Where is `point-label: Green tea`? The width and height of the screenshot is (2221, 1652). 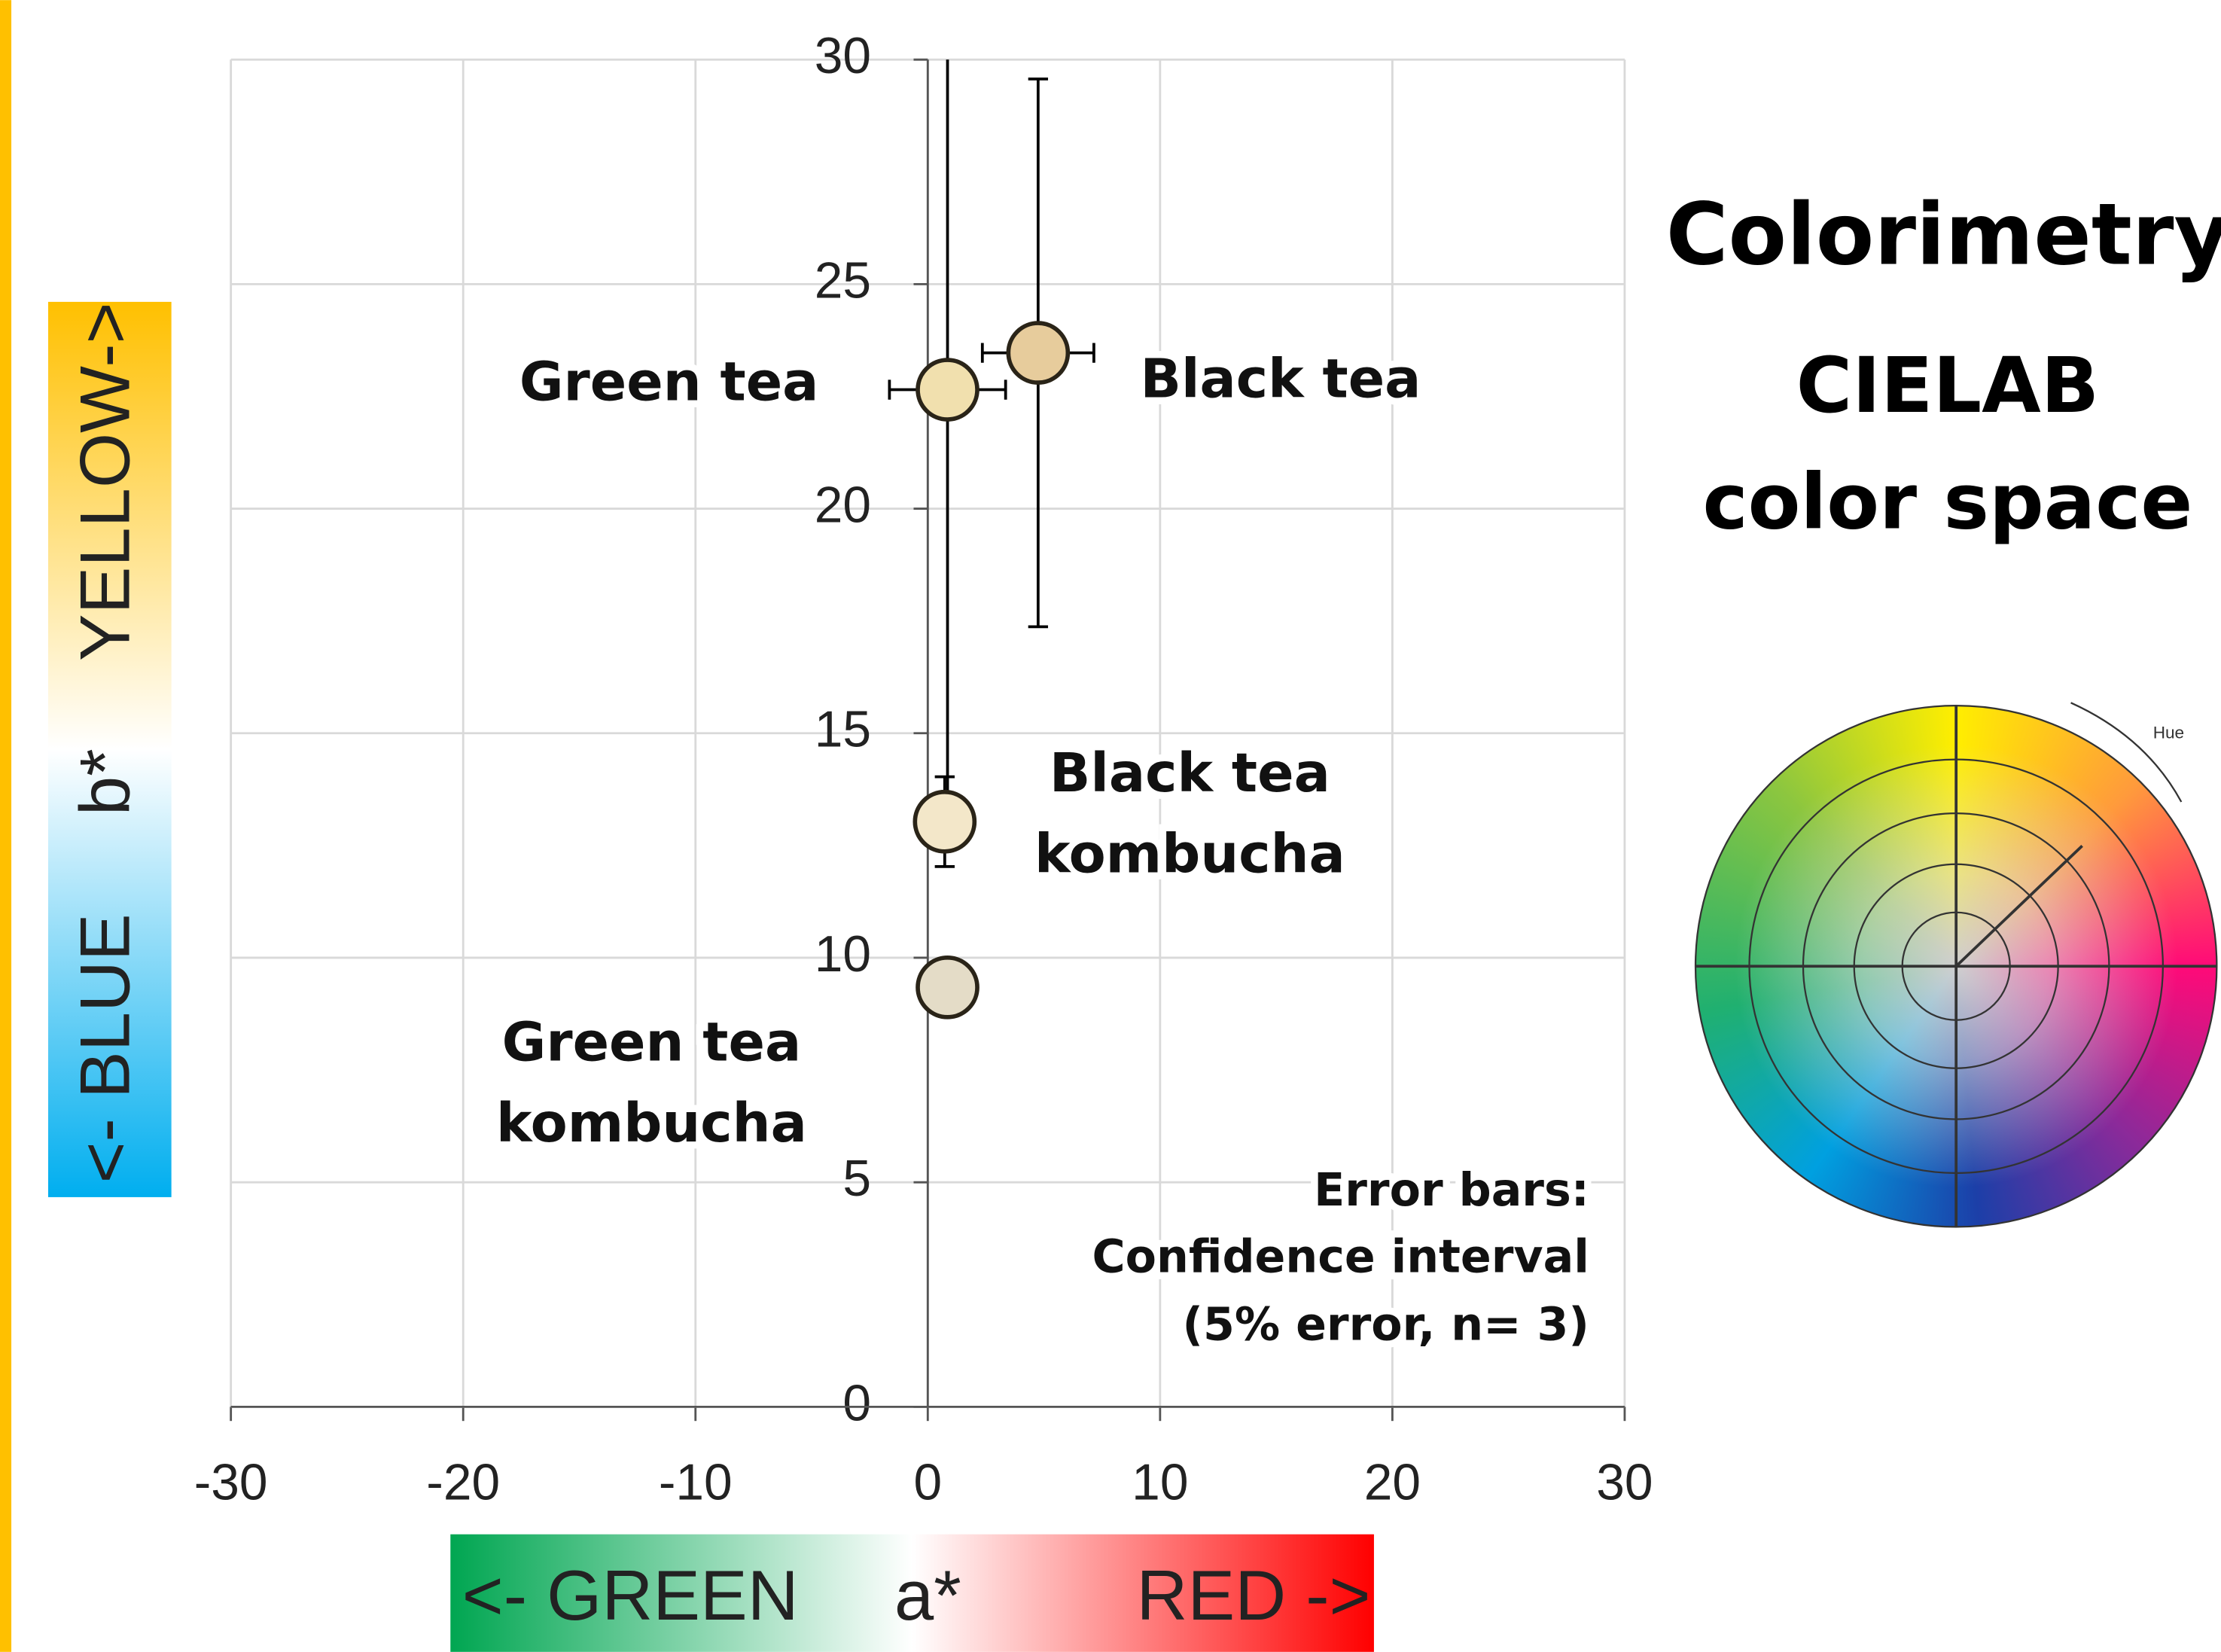 point-label: Green tea is located at coordinates (669, 382).